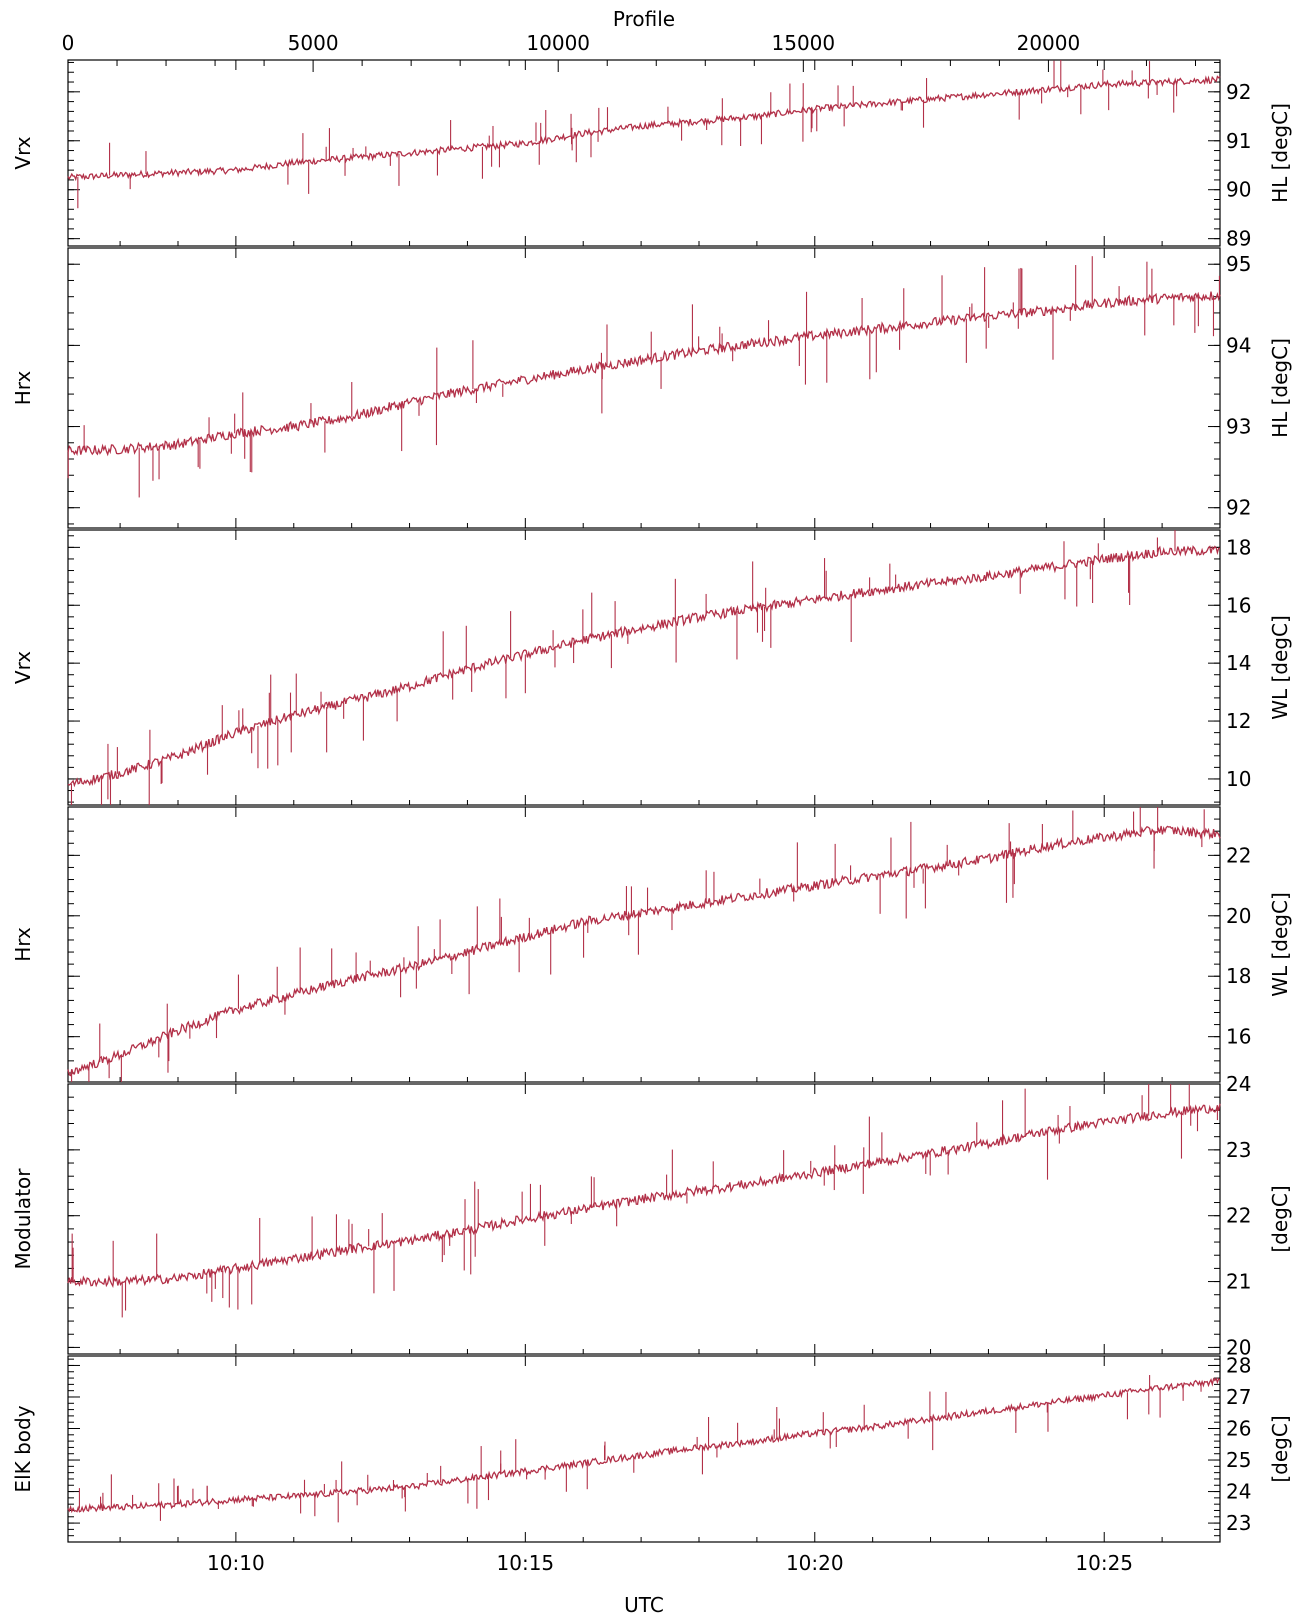 The width and height of the screenshot is (1308, 1622). What do you see at coordinates (236, 1563) in the screenshot?
I see `bottom-tick-label: 10:10` at bounding box center [236, 1563].